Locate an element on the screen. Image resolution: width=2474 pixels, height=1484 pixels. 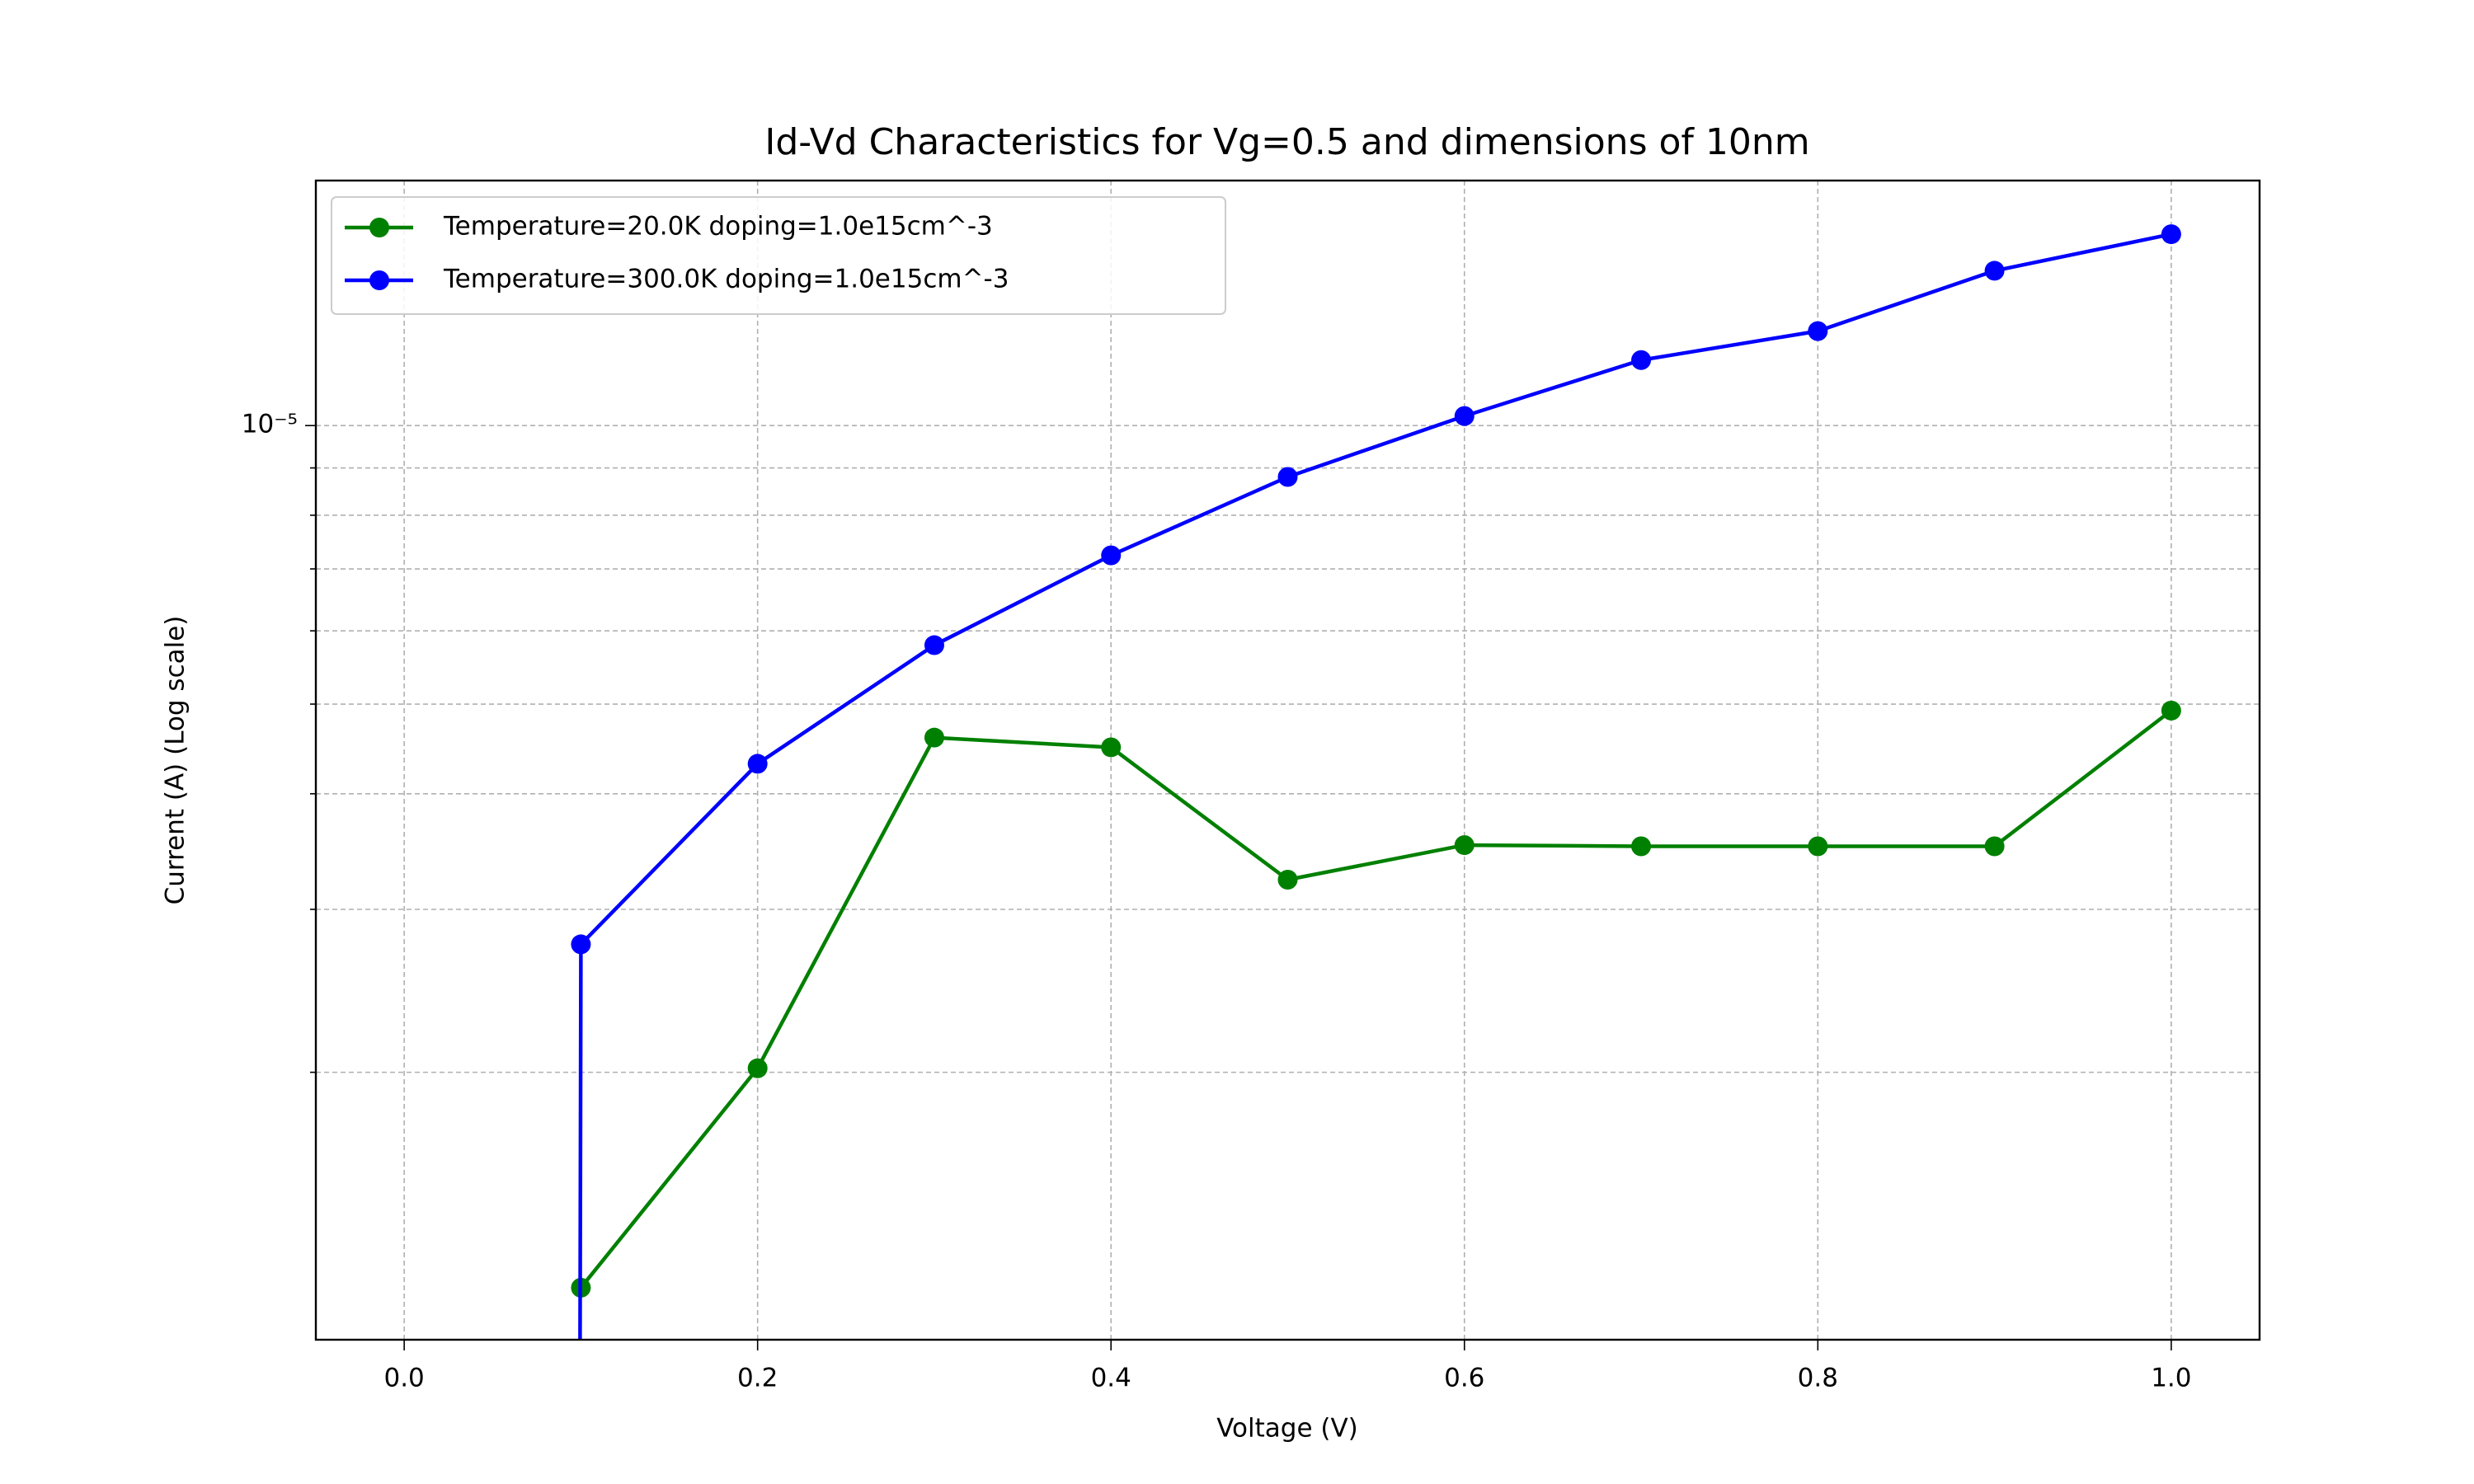
legend-box is located at coordinates (778, 255).